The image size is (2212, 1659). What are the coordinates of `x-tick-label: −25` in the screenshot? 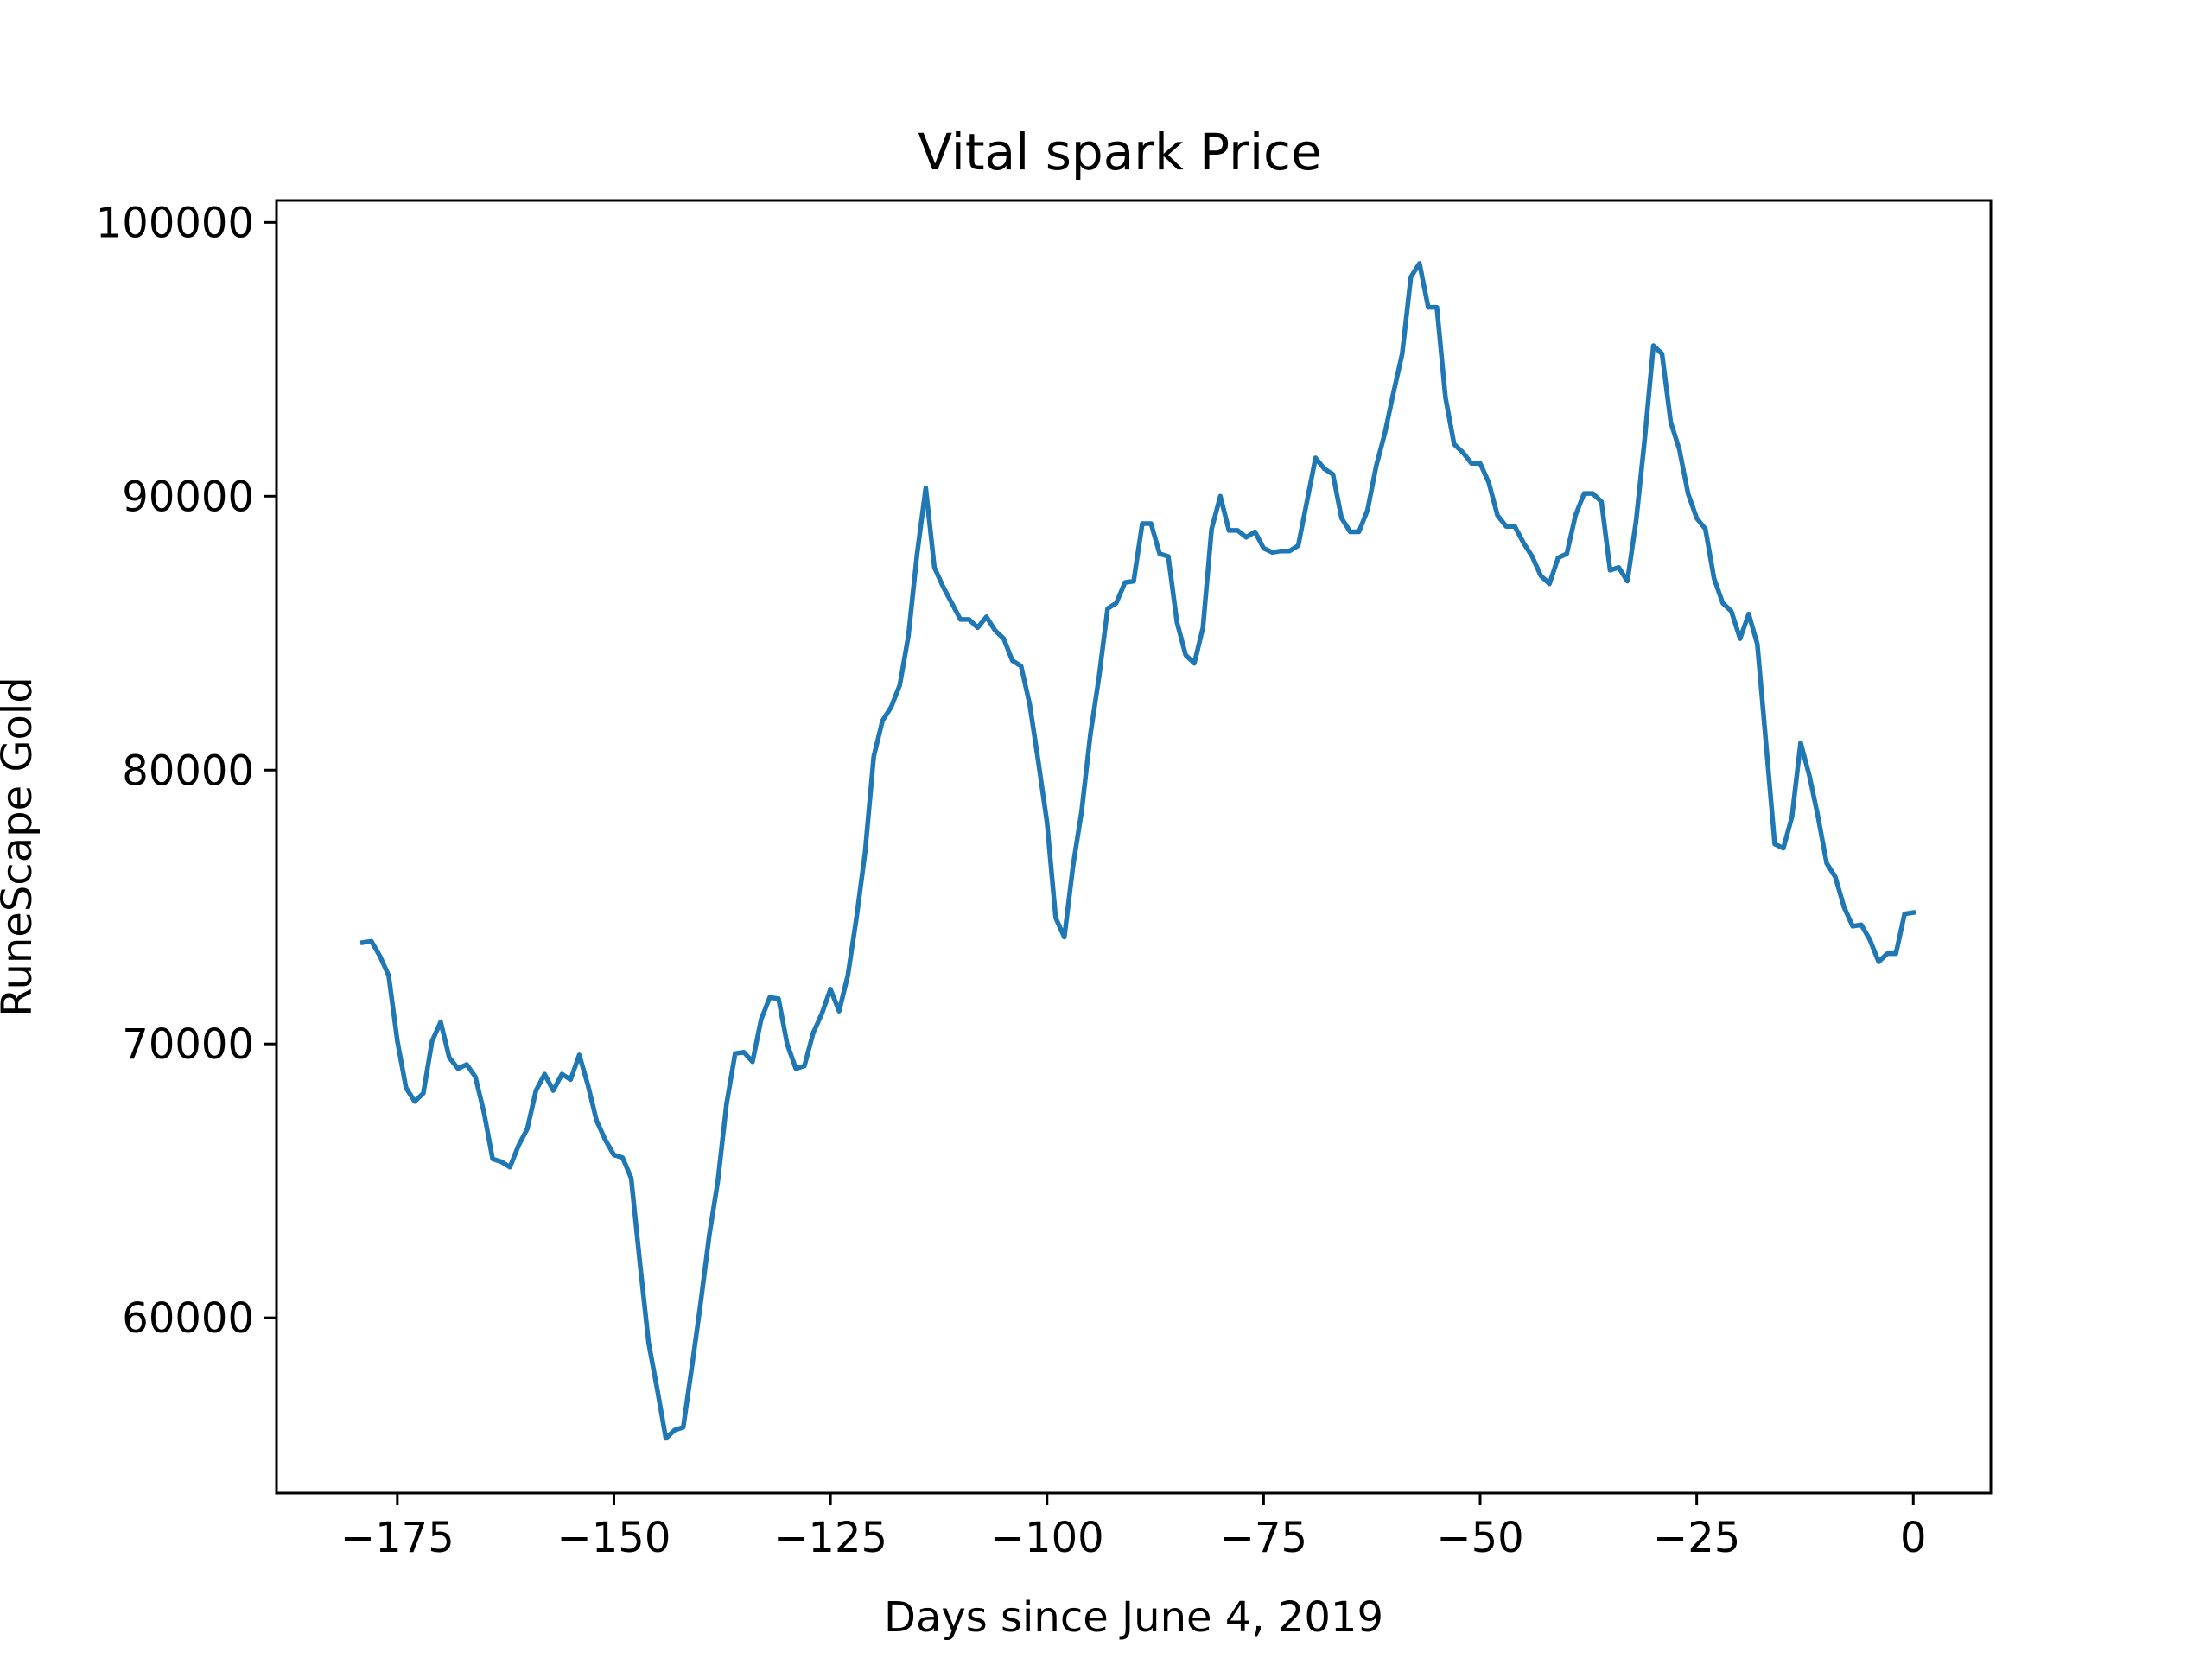 It's located at (1696, 1538).